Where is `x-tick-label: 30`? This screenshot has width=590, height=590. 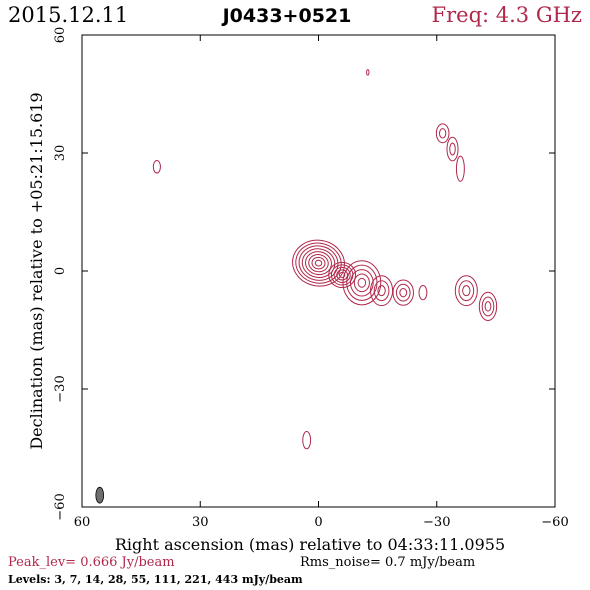 x-tick-label: 30 is located at coordinates (200, 522).